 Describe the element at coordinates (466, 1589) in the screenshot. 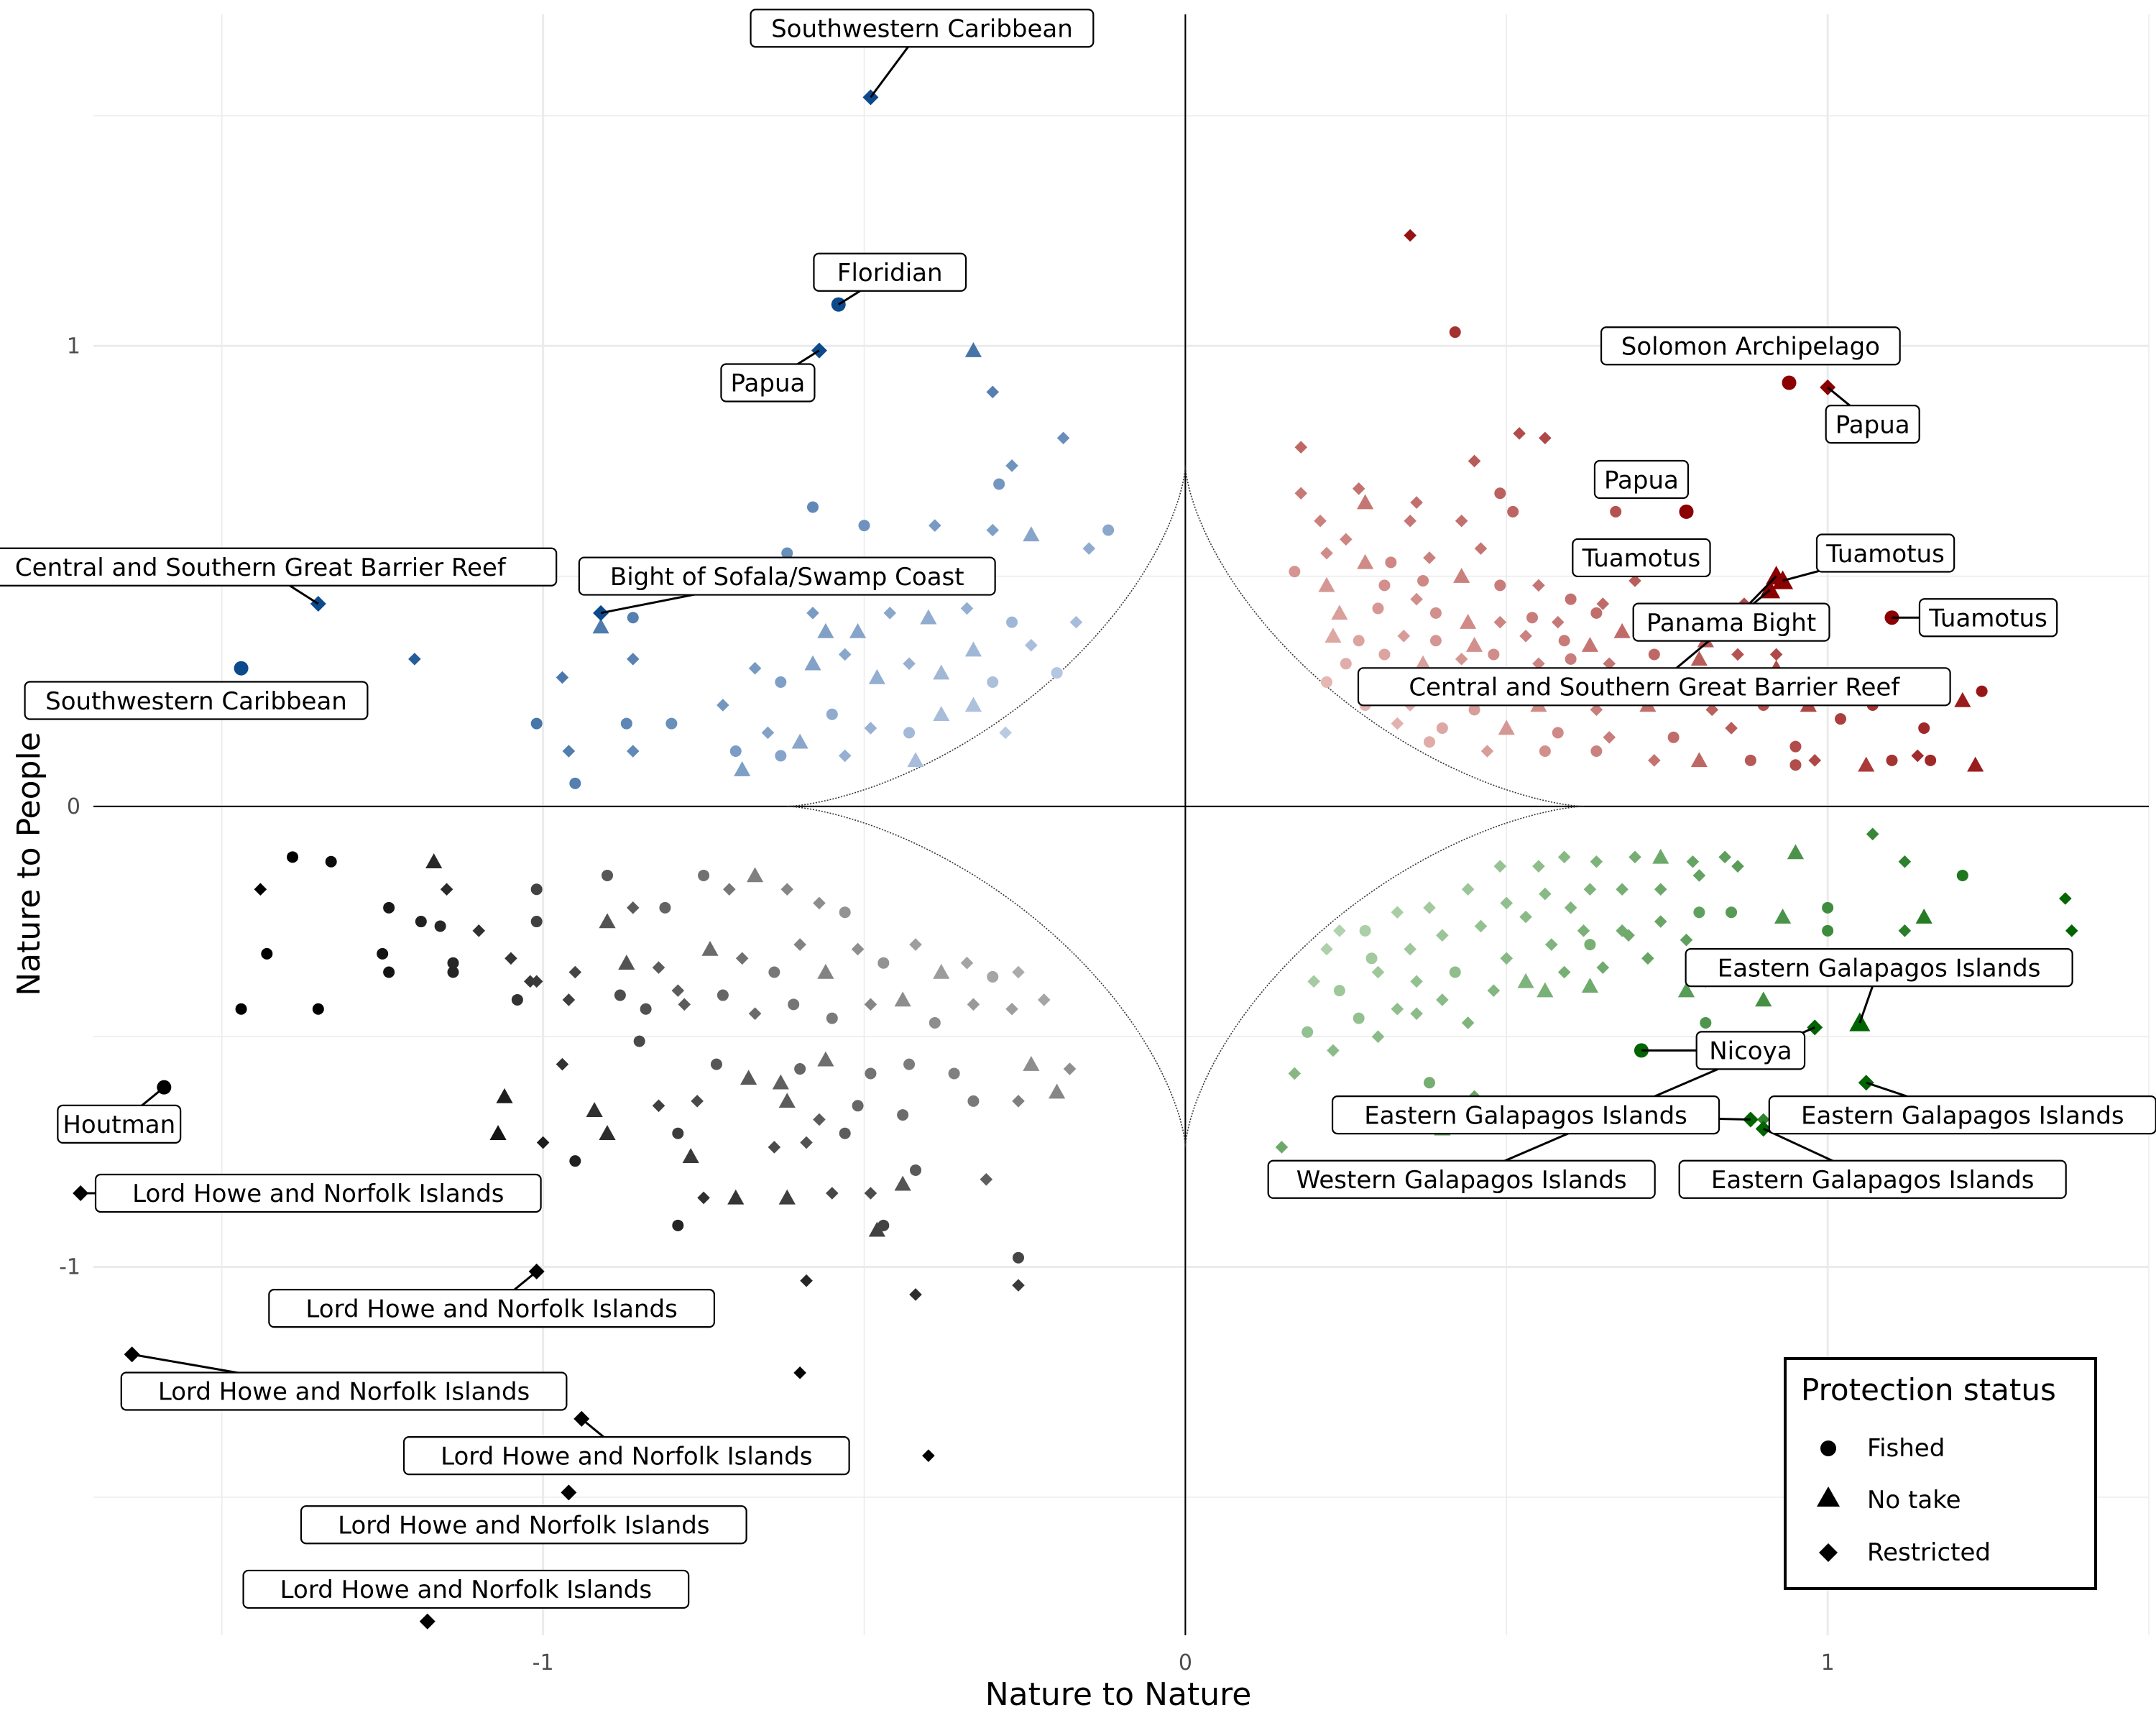

I see `point-label: Lord Howe and Norfolk Islands` at that location.